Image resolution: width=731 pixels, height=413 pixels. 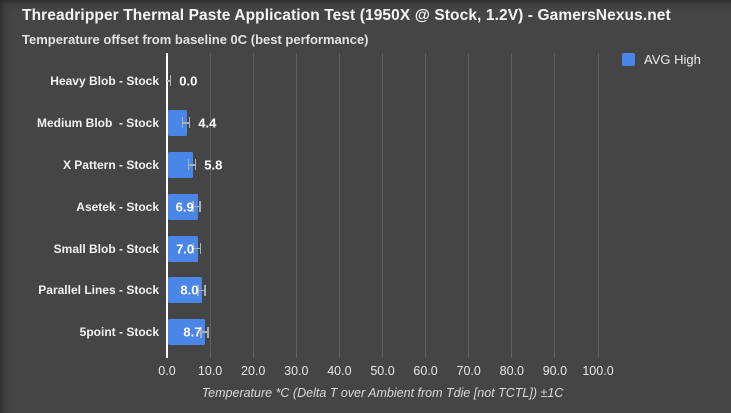 I want to click on bar-row: 5.8, so click(x=382, y=165).